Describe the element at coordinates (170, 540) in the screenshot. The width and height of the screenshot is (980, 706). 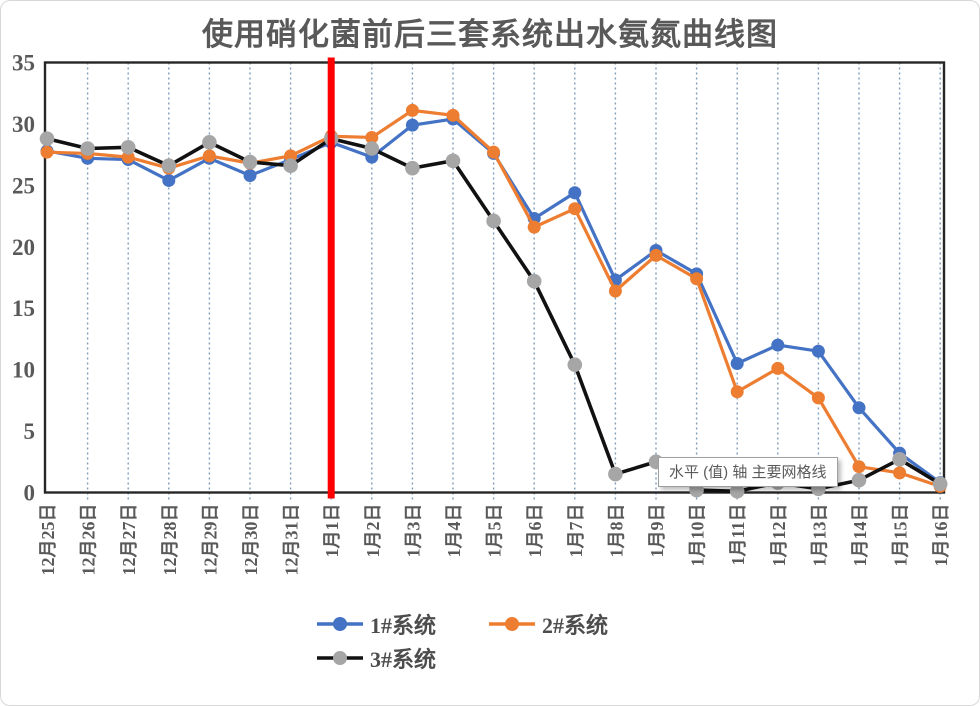
I see `x-tick-label: 12月28日` at that location.